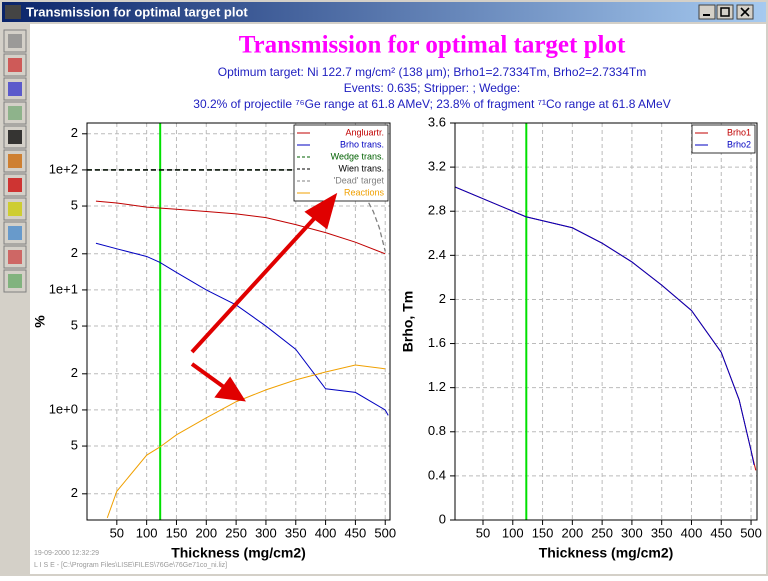 Image resolution: width=768 pixels, height=581 pixels. Describe the element at coordinates (437, 386) in the screenshot. I see `y-tick-label: 1.2` at that location.